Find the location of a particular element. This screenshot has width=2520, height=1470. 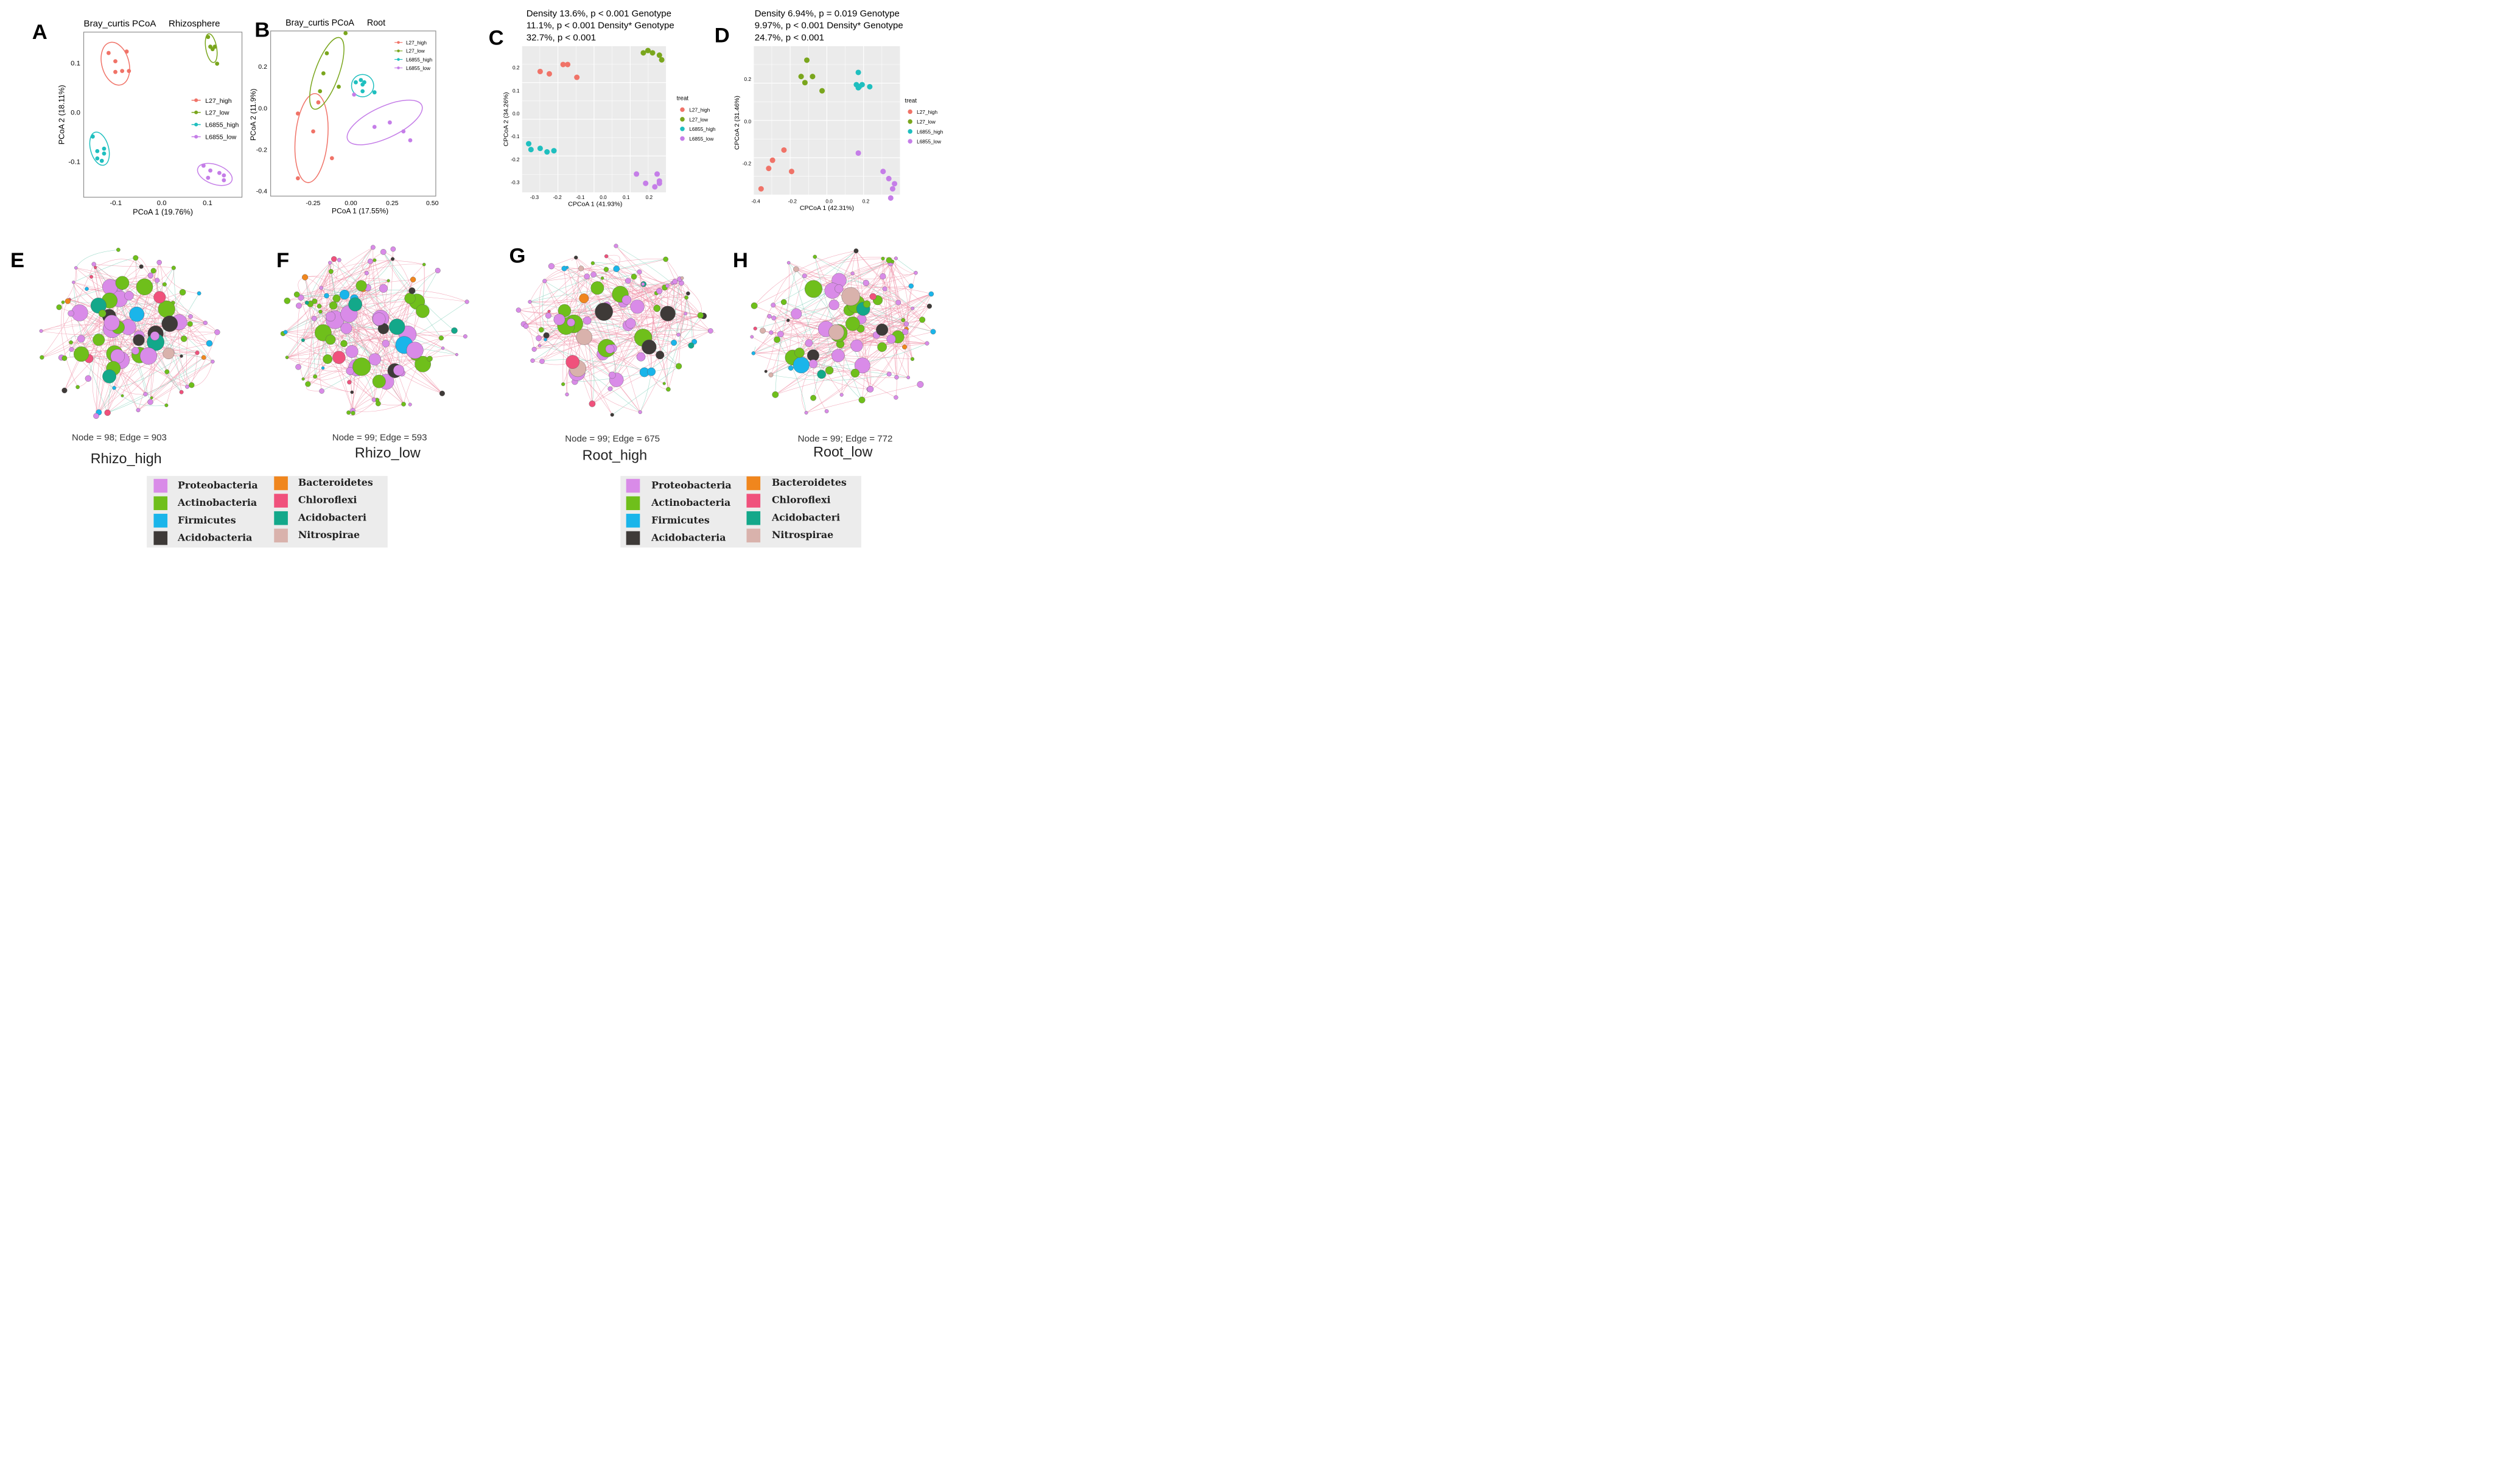

swatch-right-bacteroidetes is located at coordinates (753, 483).